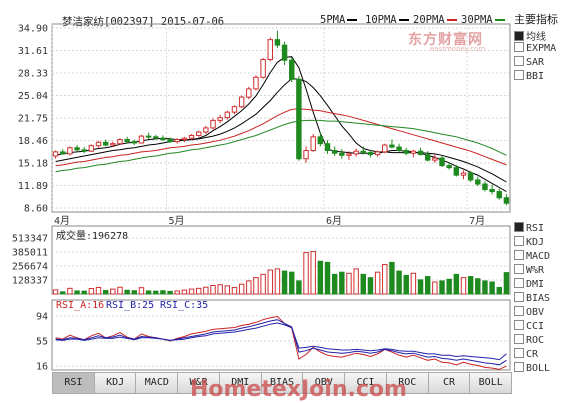 The image size is (577, 403). I want to click on tab-kdj: KDJ, so click(114, 383).